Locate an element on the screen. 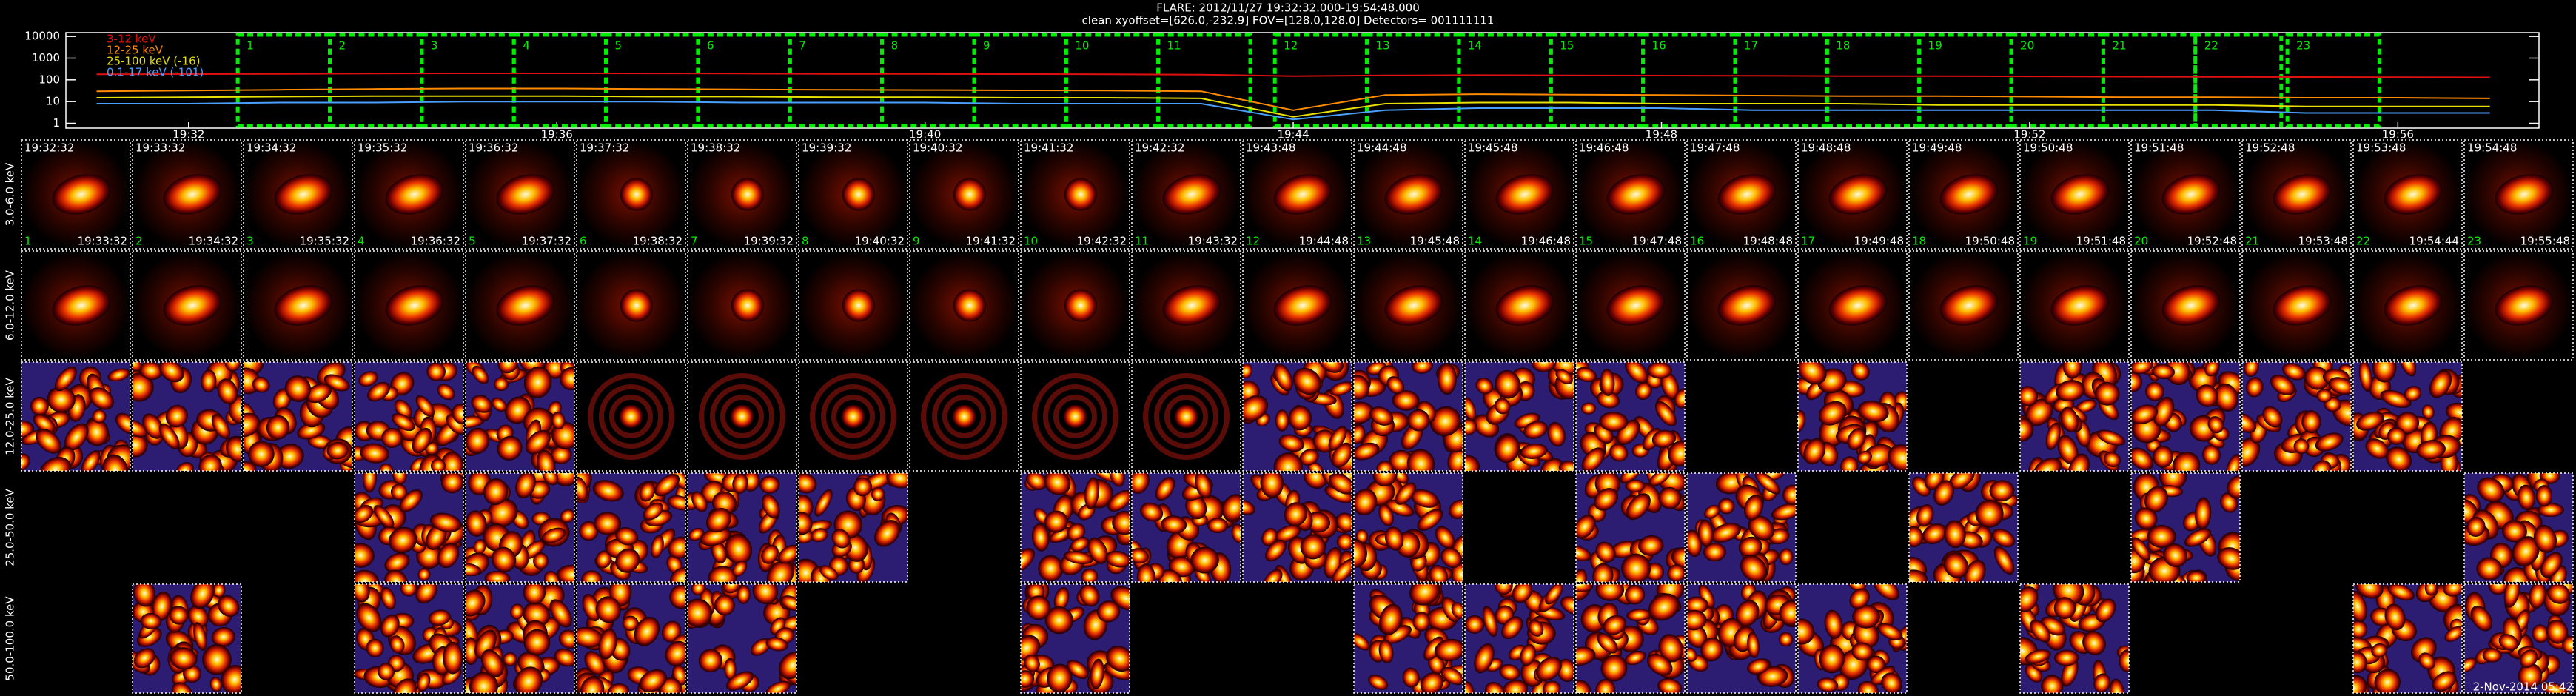 This screenshot has width=2576, height=696. end-time: 19:54:44 is located at coordinates (2434, 241).